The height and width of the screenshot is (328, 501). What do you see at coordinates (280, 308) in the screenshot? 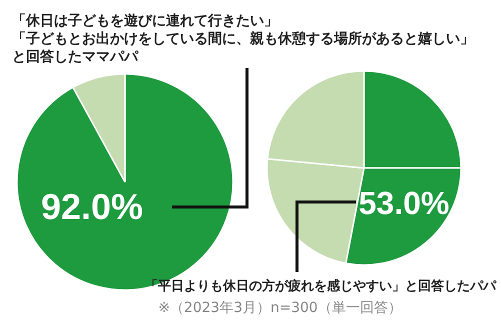
I see `text: ※（2023年3月）n=300（単一回答）` at bounding box center [280, 308].